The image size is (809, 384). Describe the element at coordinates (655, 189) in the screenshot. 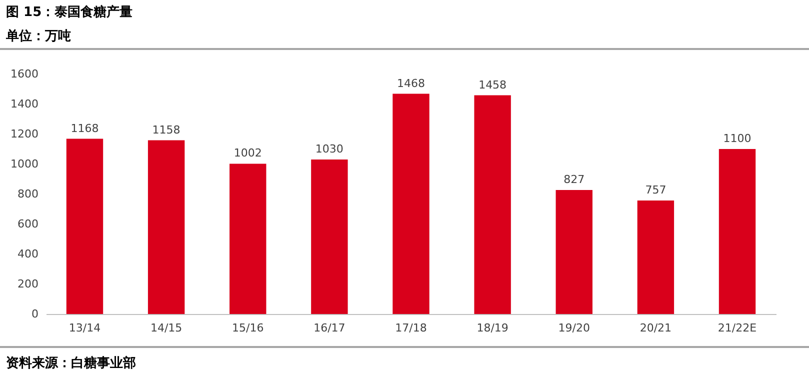

I see `data-label: 757` at that location.